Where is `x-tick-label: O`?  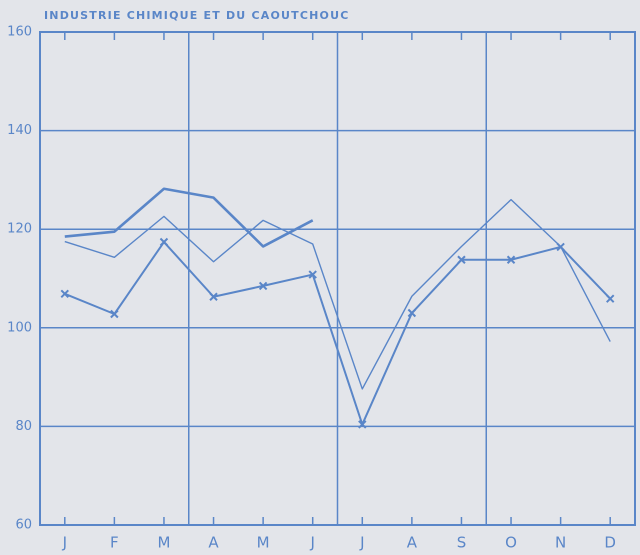 x-tick-label: O is located at coordinates (511, 543).